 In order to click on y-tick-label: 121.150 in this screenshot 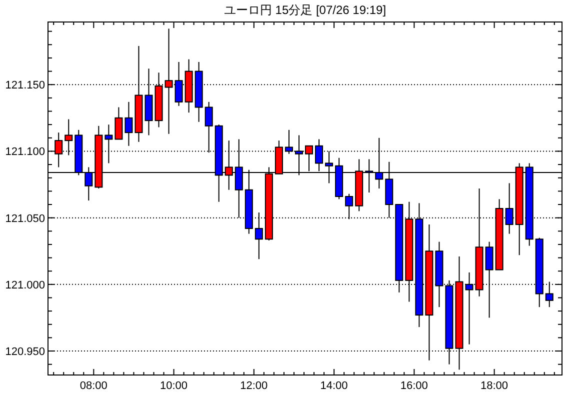, I will do `click(25, 86)`.